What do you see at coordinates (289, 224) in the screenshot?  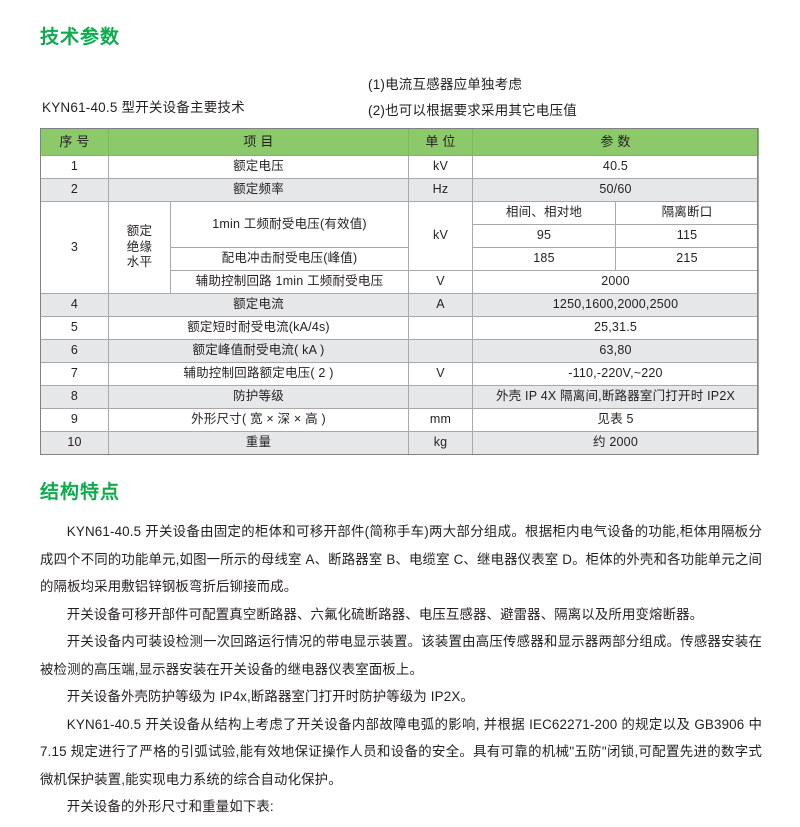 I see `cell-item: 1min 工频耐受电压(有效值)` at bounding box center [289, 224].